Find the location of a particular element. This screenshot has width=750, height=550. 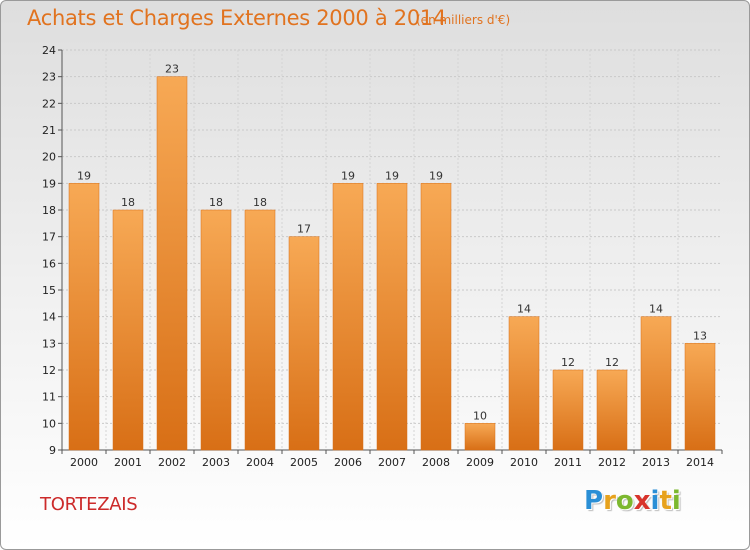

y-tick-label: 15 is located at coordinates (49, 290).